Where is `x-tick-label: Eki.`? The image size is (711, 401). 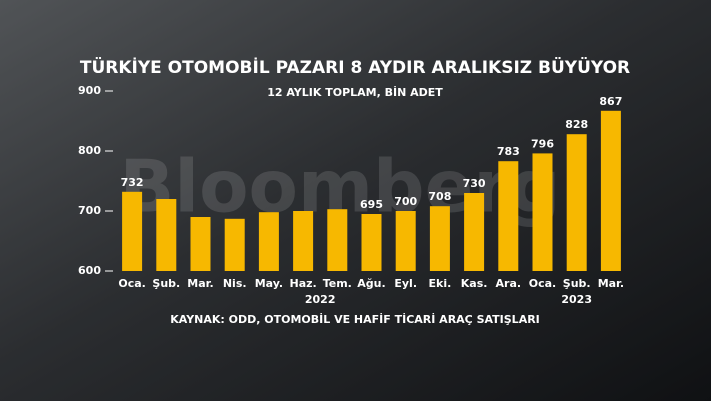 x-tick-label: Eki. is located at coordinates (440, 283).